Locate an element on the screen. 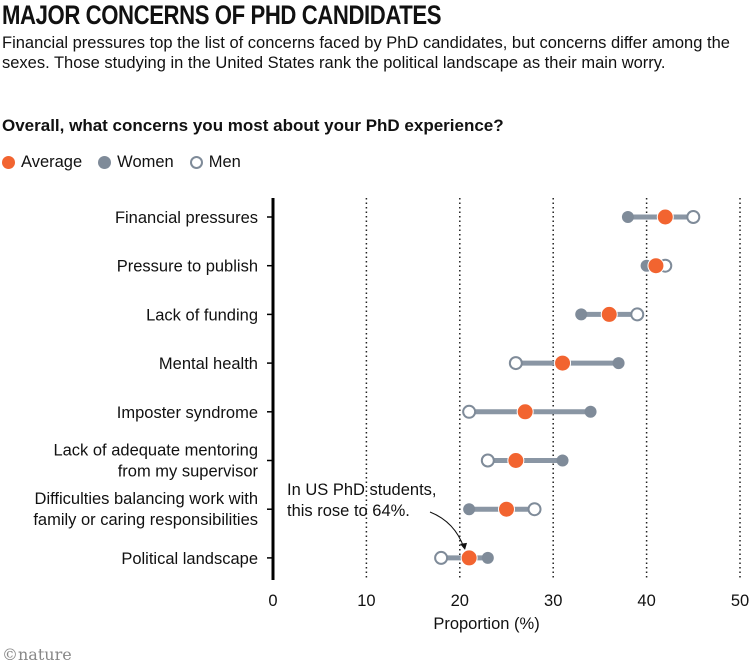 The width and height of the screenshot is (751, 669). category-label: Imposter syndrome is located at coordinates (187, 413).